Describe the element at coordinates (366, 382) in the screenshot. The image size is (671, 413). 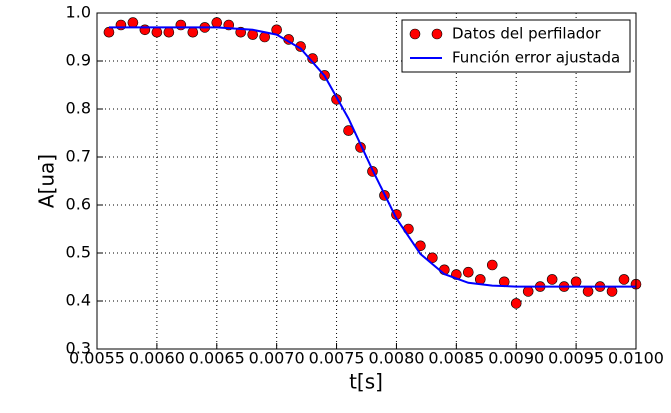
I see `x-axis-label: t[s]` at that location.